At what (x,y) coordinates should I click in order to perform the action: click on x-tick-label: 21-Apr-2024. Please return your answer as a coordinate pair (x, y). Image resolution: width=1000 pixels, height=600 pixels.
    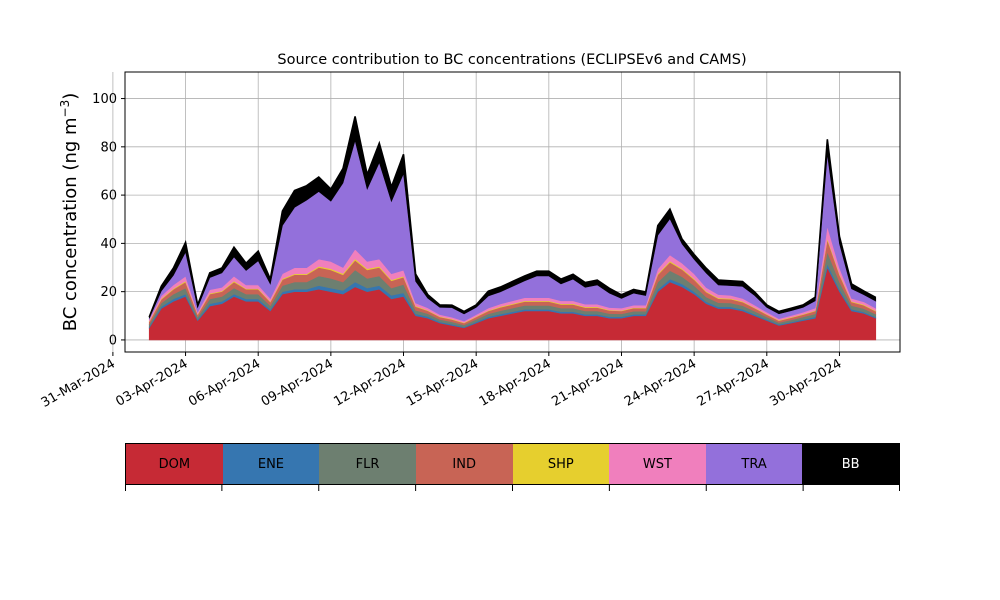
    Looking at the image, I should click on (587, 382).